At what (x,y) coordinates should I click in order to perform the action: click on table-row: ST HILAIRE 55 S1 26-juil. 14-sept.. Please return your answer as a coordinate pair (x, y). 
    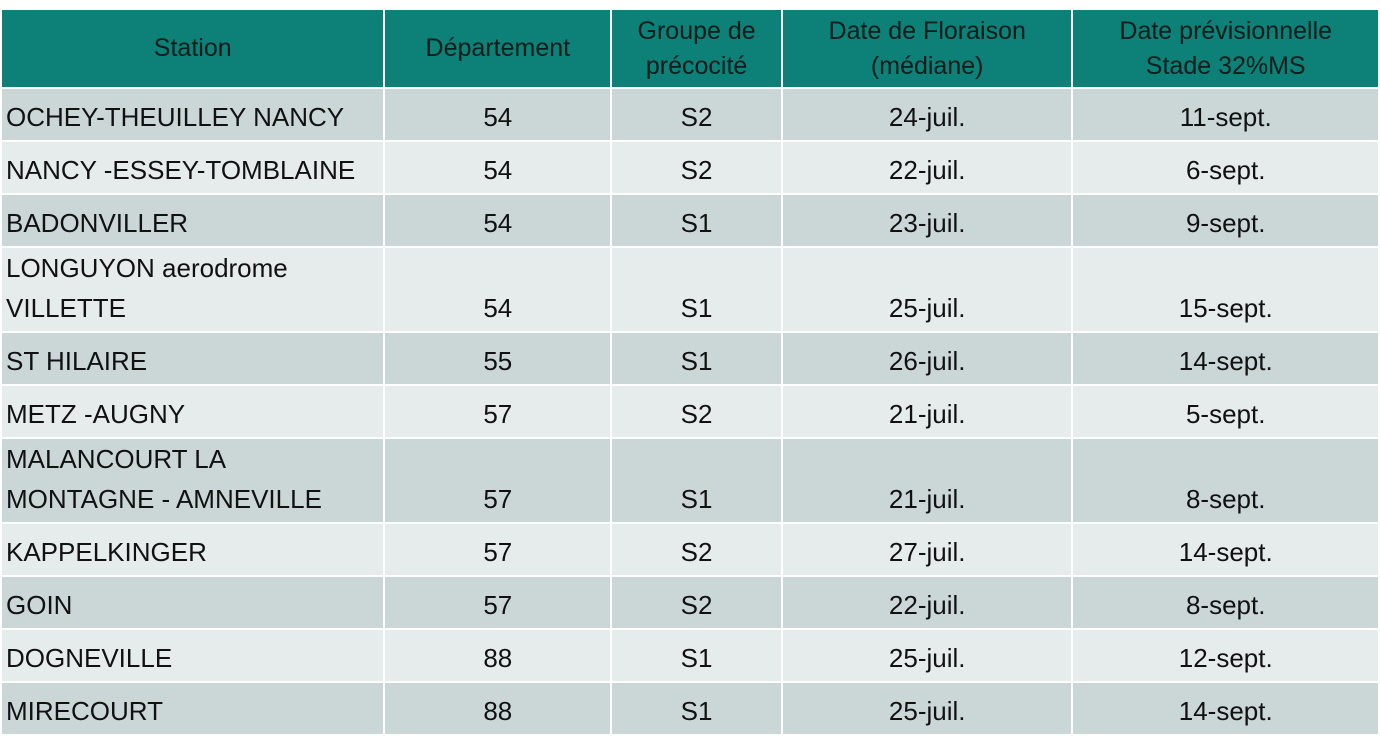
    Looking at the image, I should click on (690, 358).